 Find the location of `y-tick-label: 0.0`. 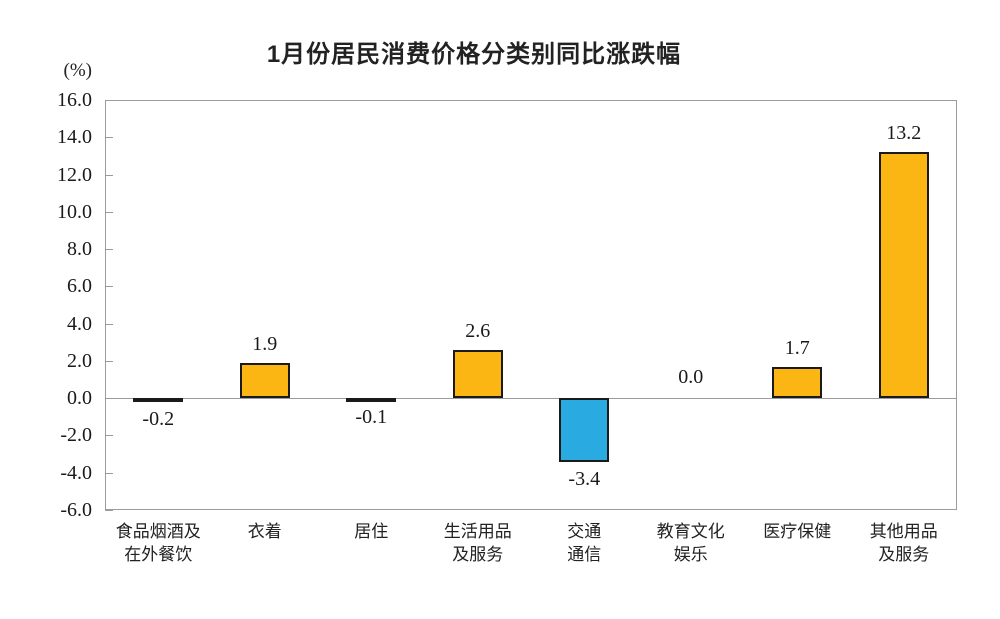

y-tick-label: 0.0 is located at coordinates (79, 398).